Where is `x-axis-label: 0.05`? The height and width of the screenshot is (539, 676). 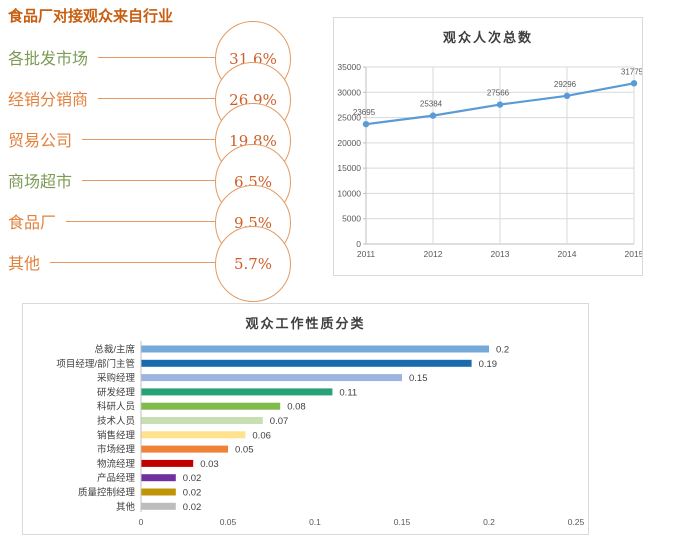 x-axis-label: 0.05 is located at coordinates (228, 522).